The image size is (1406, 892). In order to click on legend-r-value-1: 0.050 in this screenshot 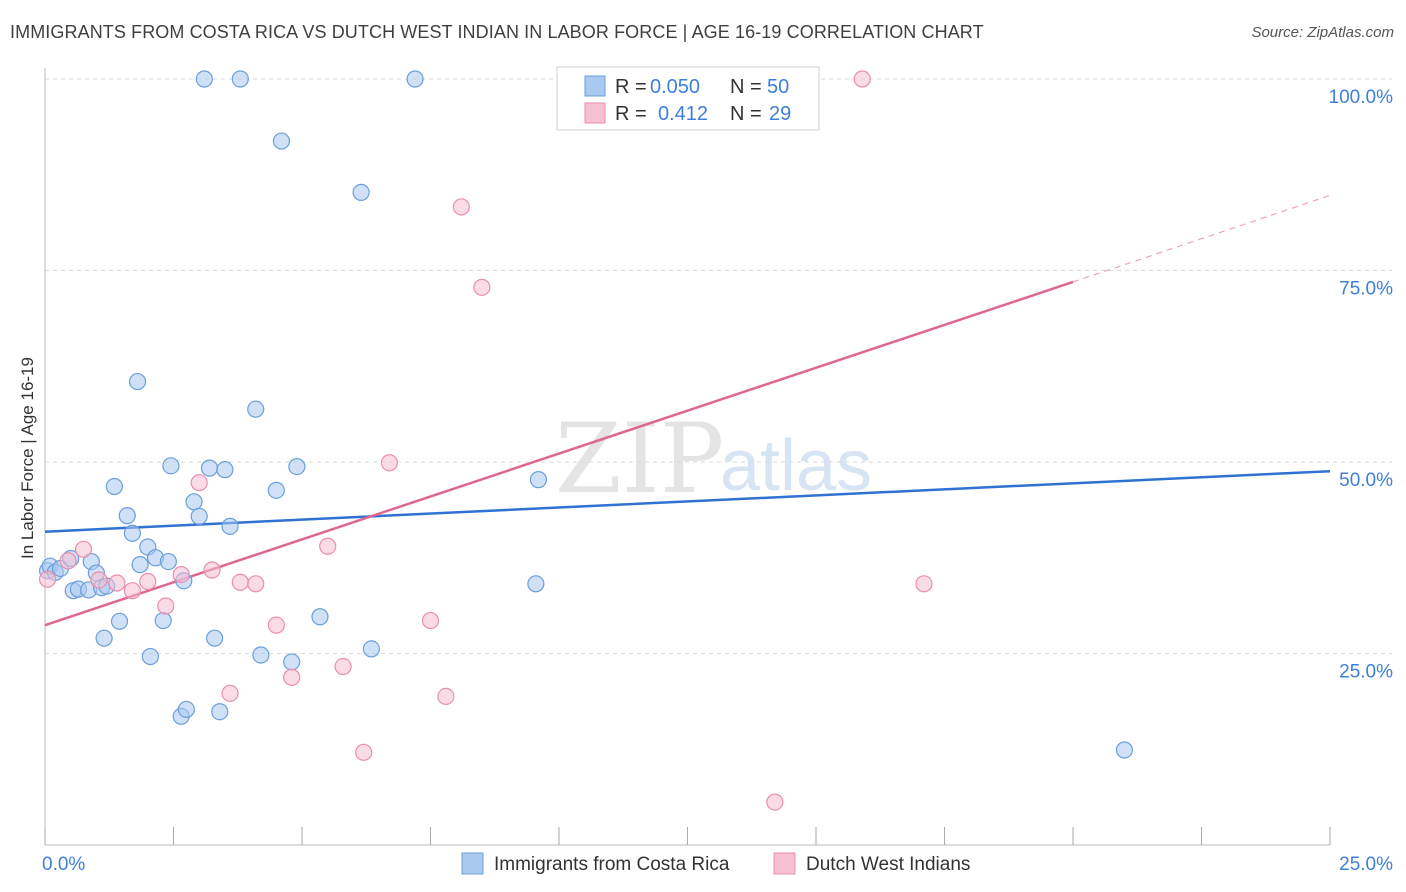, I will do `click(675, 87)`.